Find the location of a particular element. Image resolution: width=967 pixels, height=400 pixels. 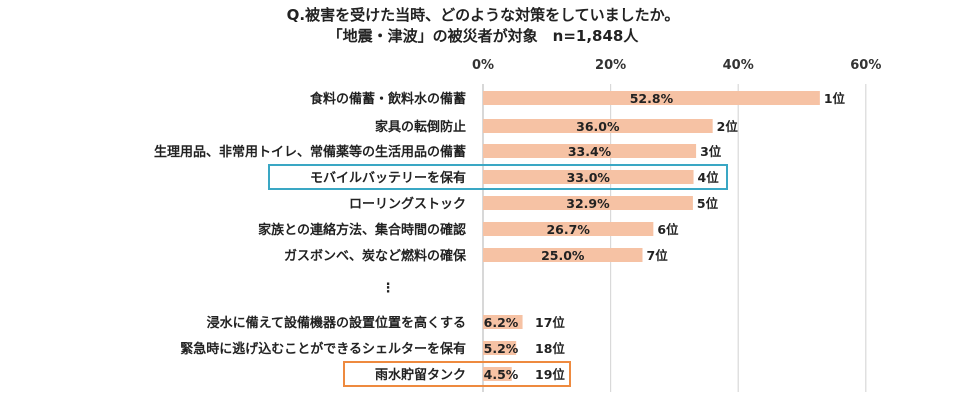

value-label: 6.2% is located at coordinates (501, 322).